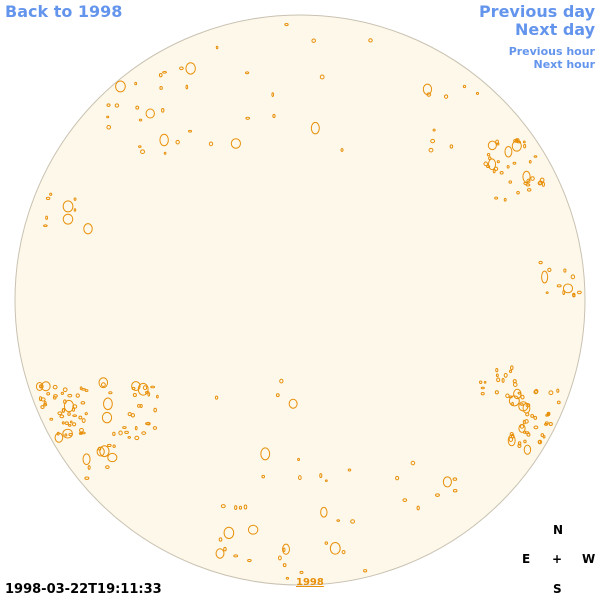  Describe the element at coordinates (564, 64) in the screenshot. I see `next-hour-link: Next hour` at that location.